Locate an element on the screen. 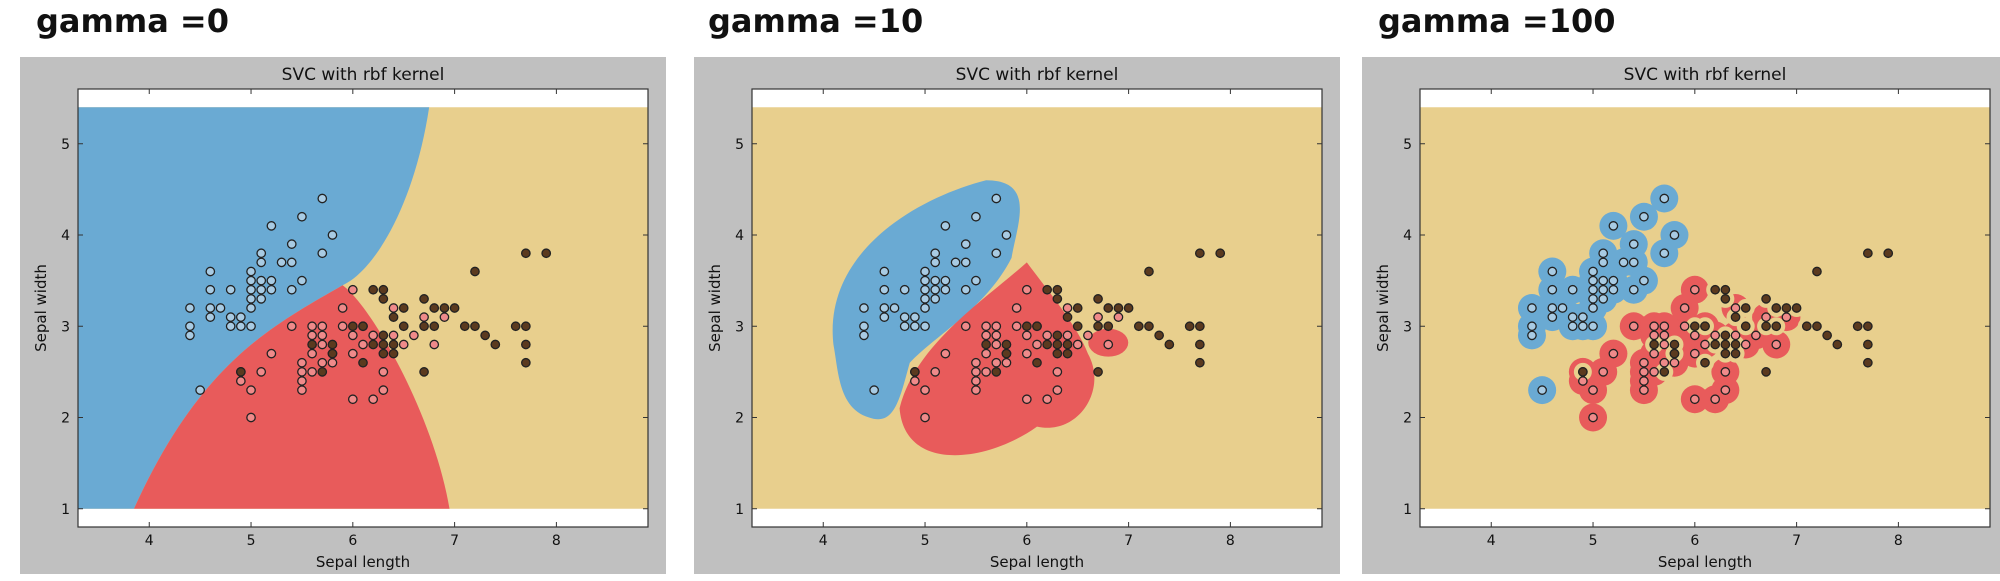 The image size is (2000, 581). x-tick-label: 8 is located at coordinates (556, 541).